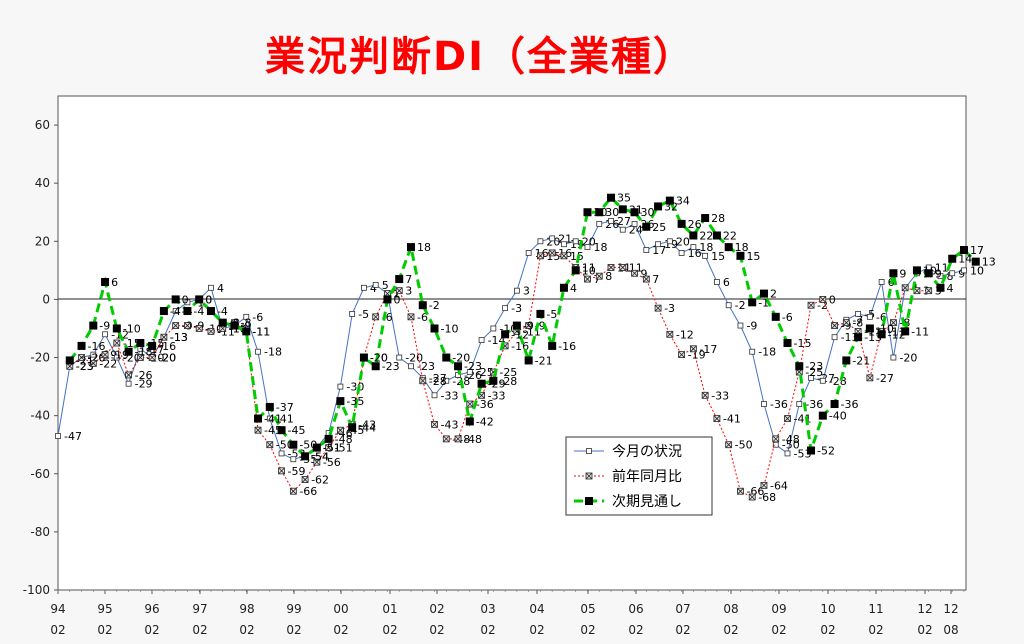 This screenshot has width=1024, height=644. Describe the element at coordinates (208, 299) in the screenshot. I see `data-label: 0` at that location.